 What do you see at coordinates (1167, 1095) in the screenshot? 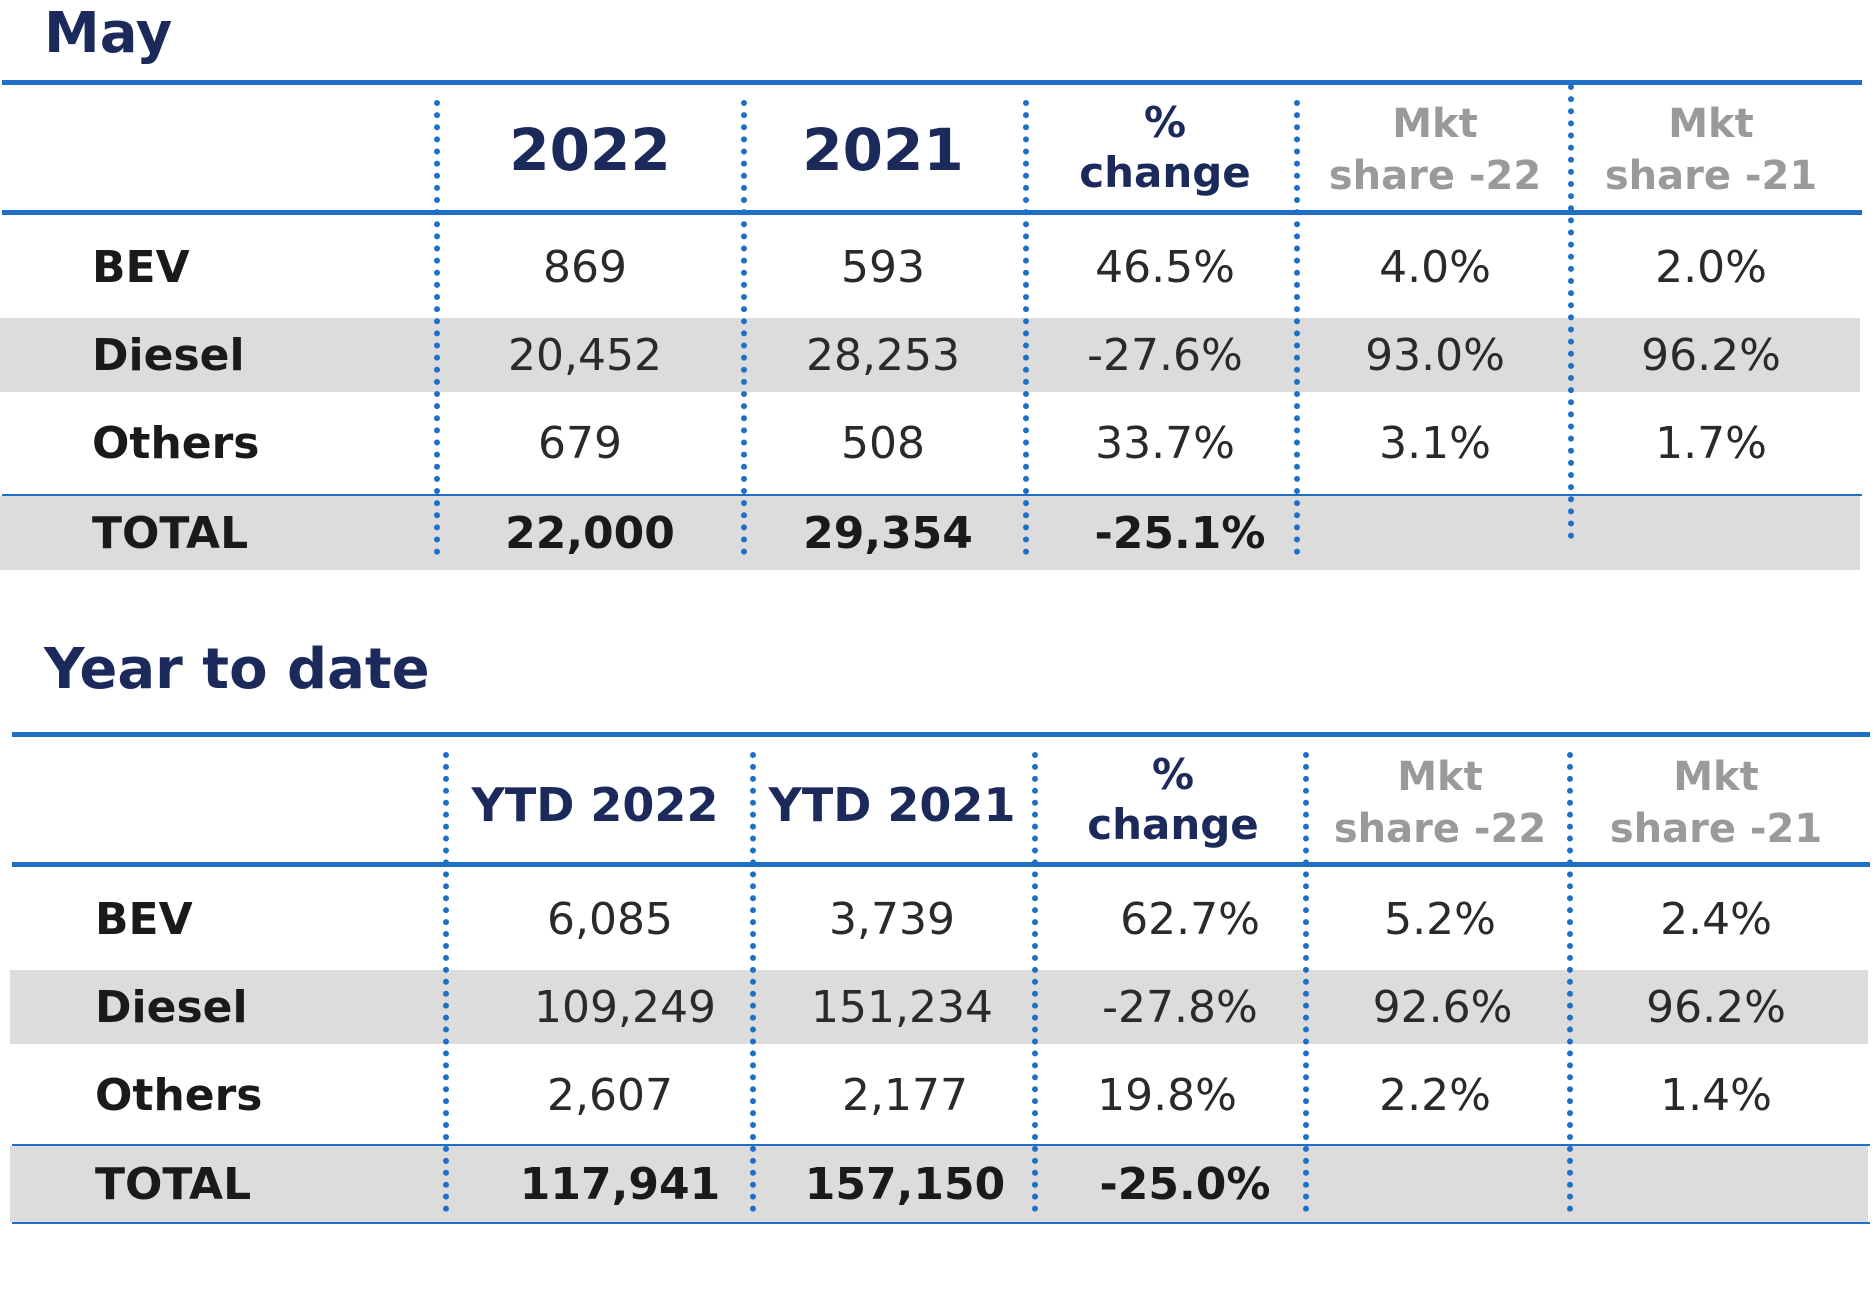
I see `cell-pct-change: 19.8%` at bounding box center [1167, 1095].